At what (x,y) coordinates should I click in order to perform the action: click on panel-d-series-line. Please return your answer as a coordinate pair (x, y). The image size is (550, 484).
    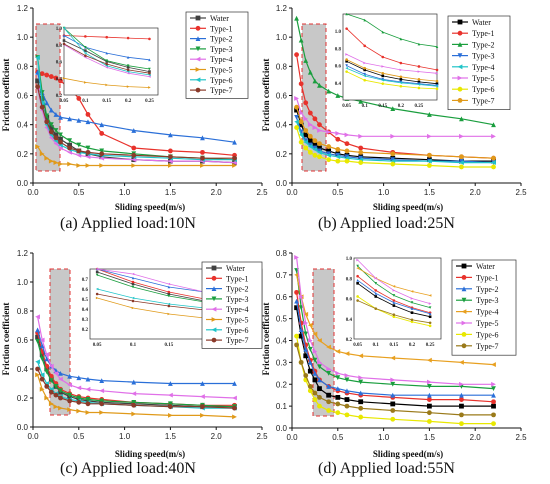
    Looking at the image, I should click on (395, 321).